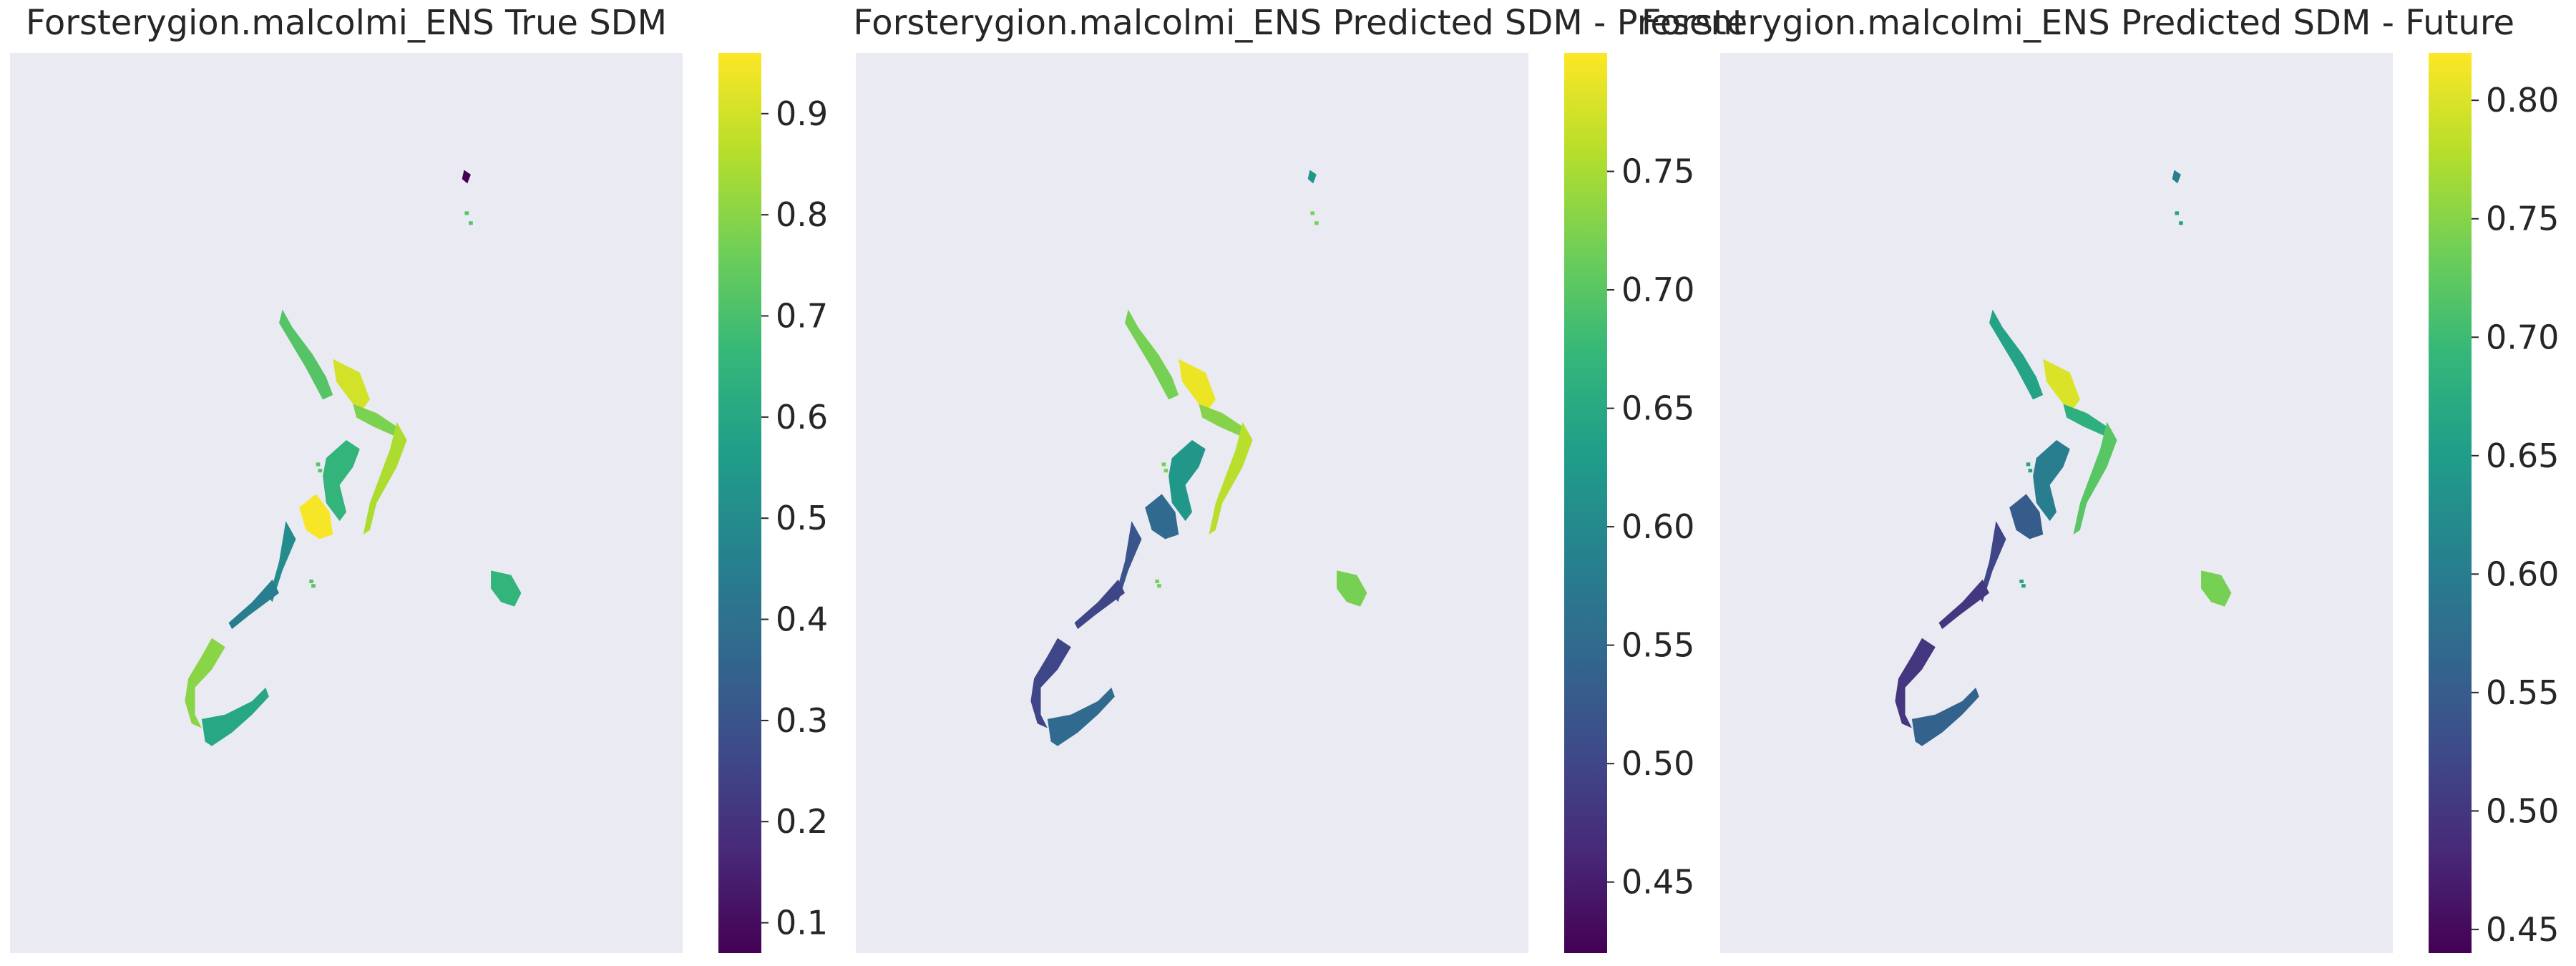  What do you see at coordinates (1629, 503) in the screenshot?
I see `colorbar: 0.45 0.50 0.55 0.60 0.65 0.70 0.75` at bounding box center [1629, 503].